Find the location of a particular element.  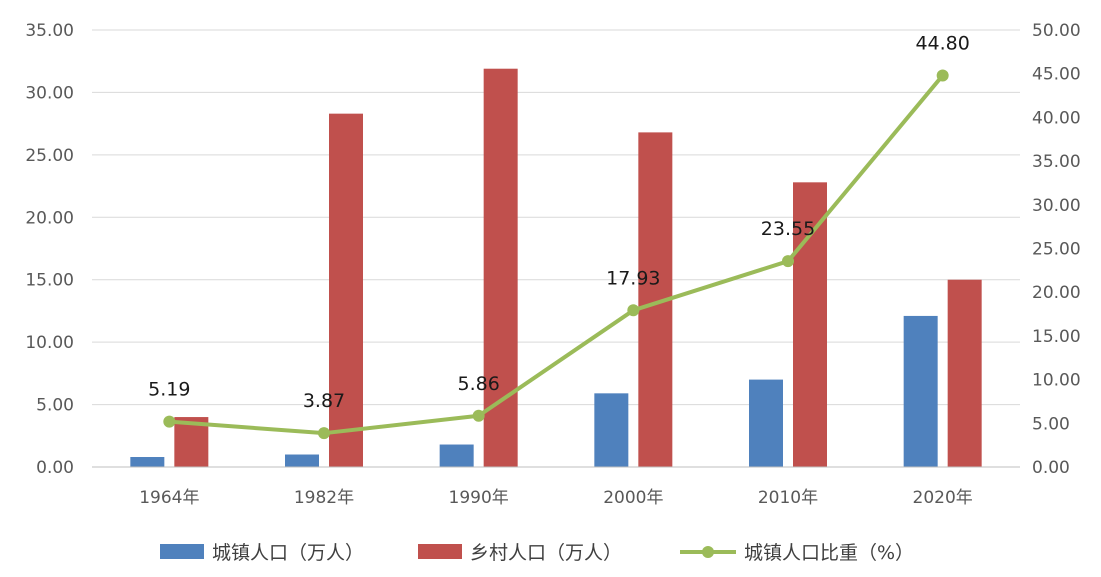

left-tick-label: 10.00 is located at coordinates (49, 343).